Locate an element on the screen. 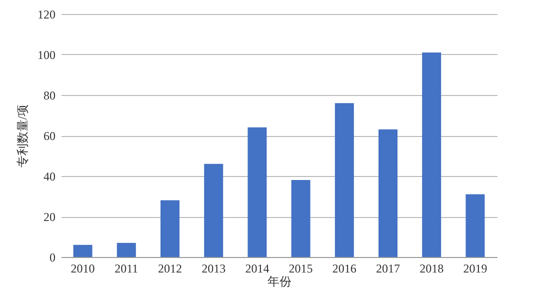 This screenshot has height=290, width=538. x-tick-label: 2016 is located at coordinates (344, 269).